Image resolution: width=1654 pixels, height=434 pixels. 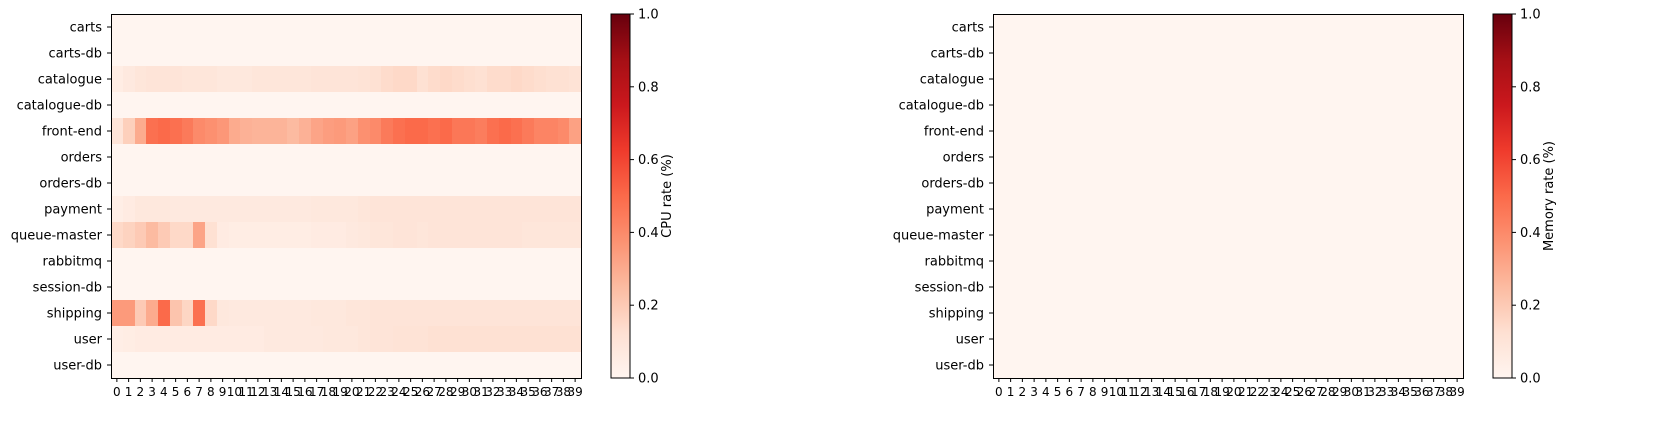 What do you see at coordinates (375, 392) in the screenshot?
I see `x-tick-label: 22` at bounding box center [375, 392].